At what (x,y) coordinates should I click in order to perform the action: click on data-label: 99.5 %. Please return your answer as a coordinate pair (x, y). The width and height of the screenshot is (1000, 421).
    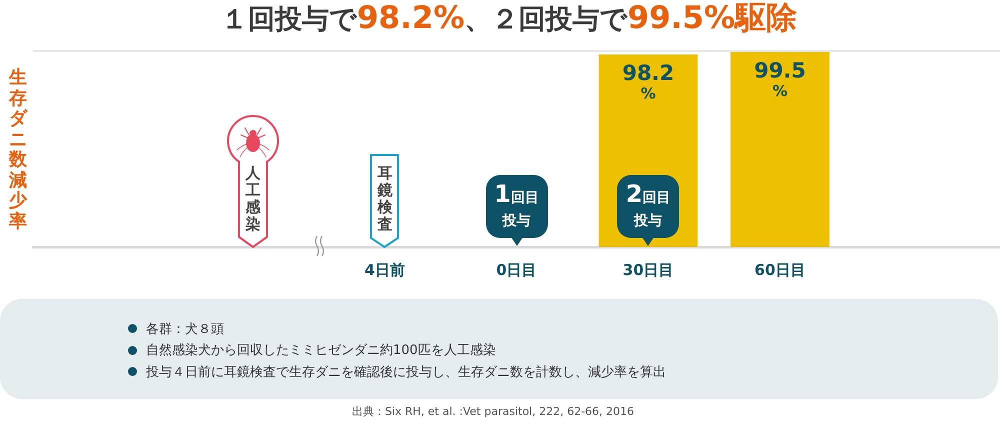
    Looking at the image, I should click on (780, 79).